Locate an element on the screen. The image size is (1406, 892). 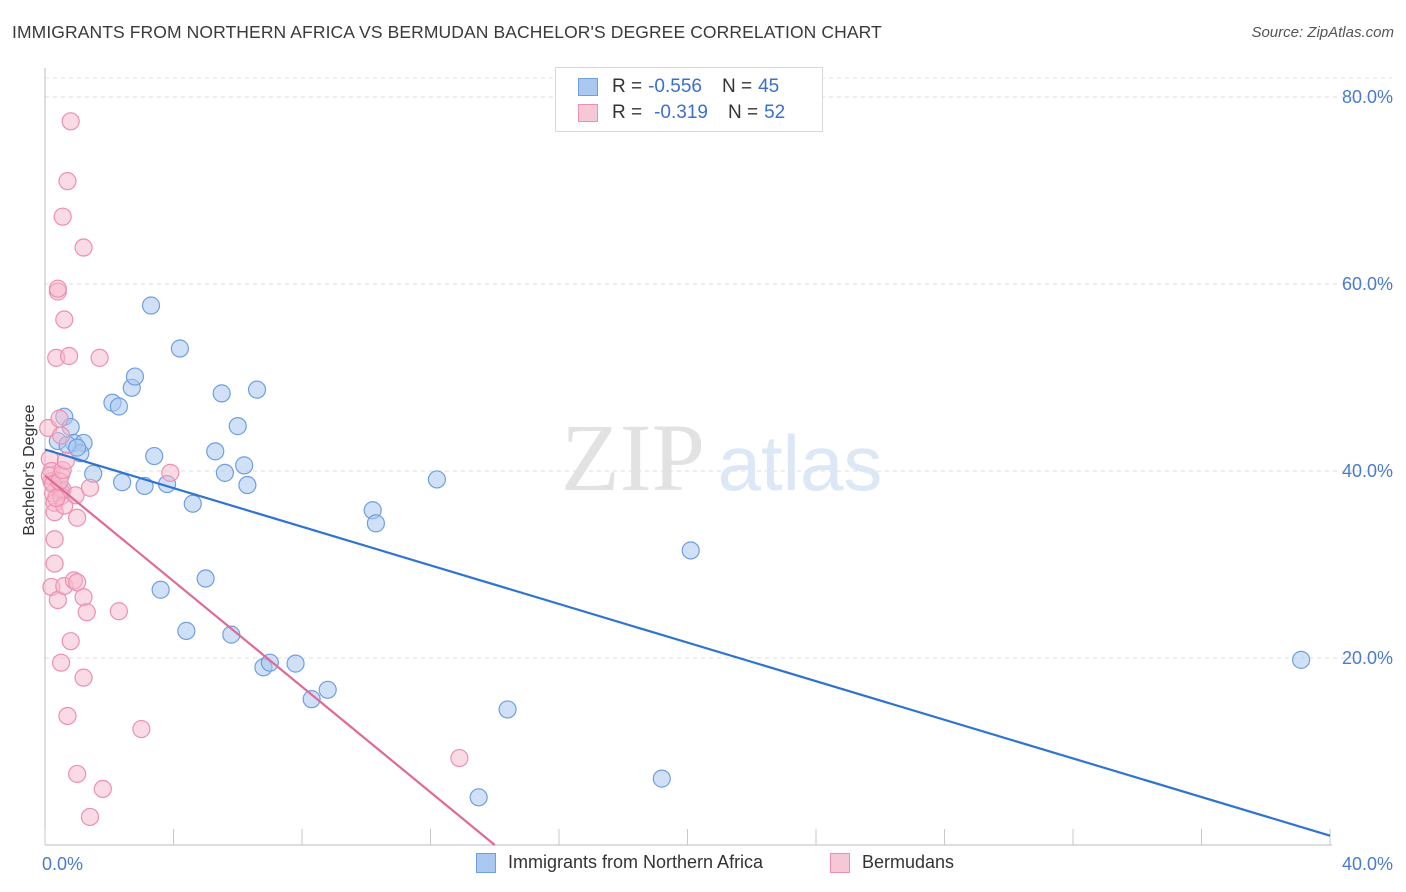
y-tick-label: 40.0% is located at coordinates (1367, 471).